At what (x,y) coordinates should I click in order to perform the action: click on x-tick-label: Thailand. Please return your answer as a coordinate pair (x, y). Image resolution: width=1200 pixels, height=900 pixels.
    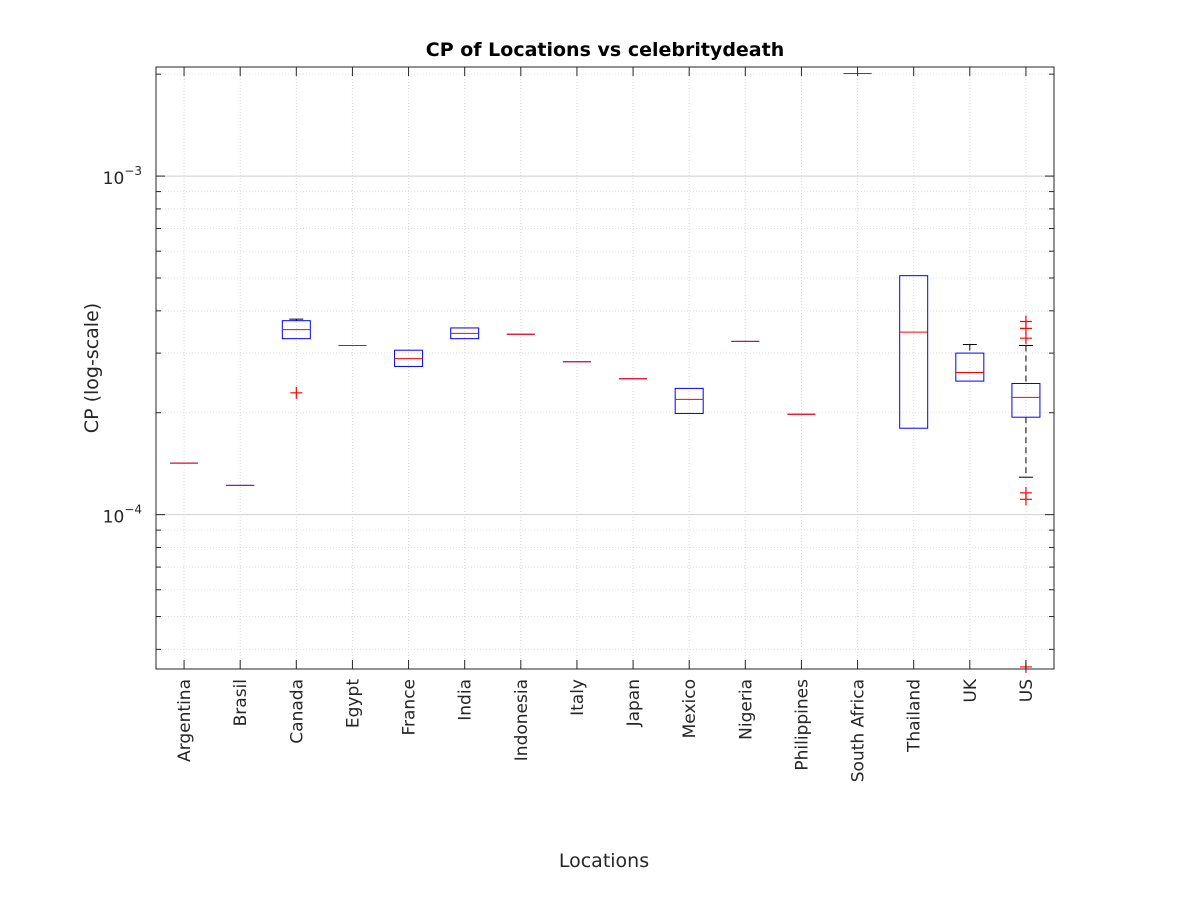
    Looking at the image, I should click on (915, 716).